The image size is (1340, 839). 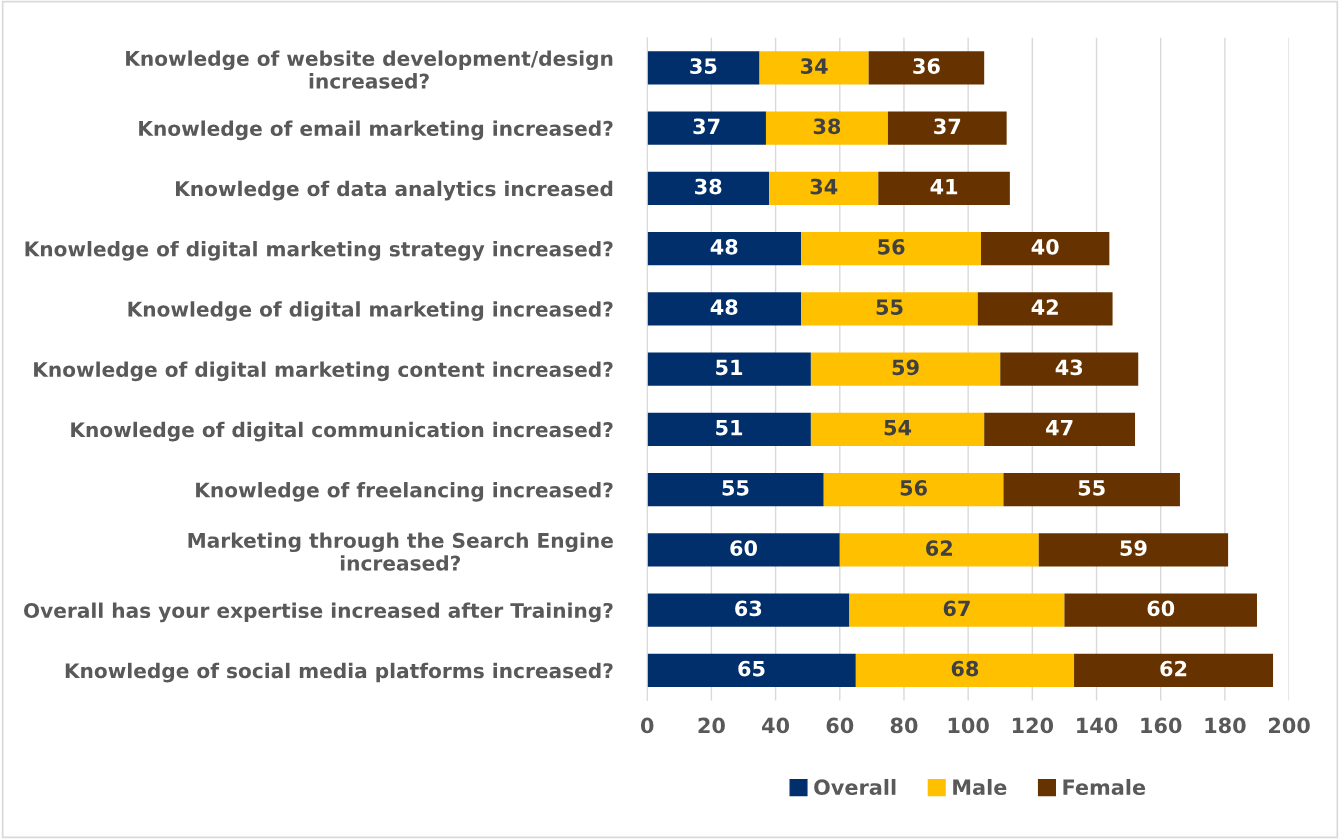 I want to click on legend-label: Female, so click(x=1104, y=787).